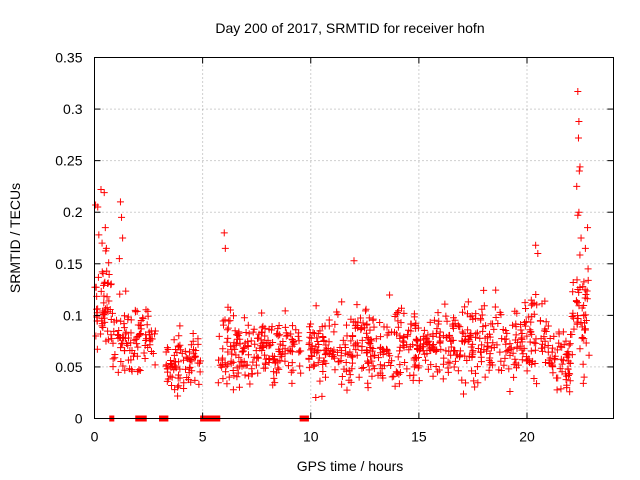  What do you see at coordinates (313, 437) in the screenshot?
I see `x-tick-labels: 0 5 10 15 20` at bounding box center [313, 437].